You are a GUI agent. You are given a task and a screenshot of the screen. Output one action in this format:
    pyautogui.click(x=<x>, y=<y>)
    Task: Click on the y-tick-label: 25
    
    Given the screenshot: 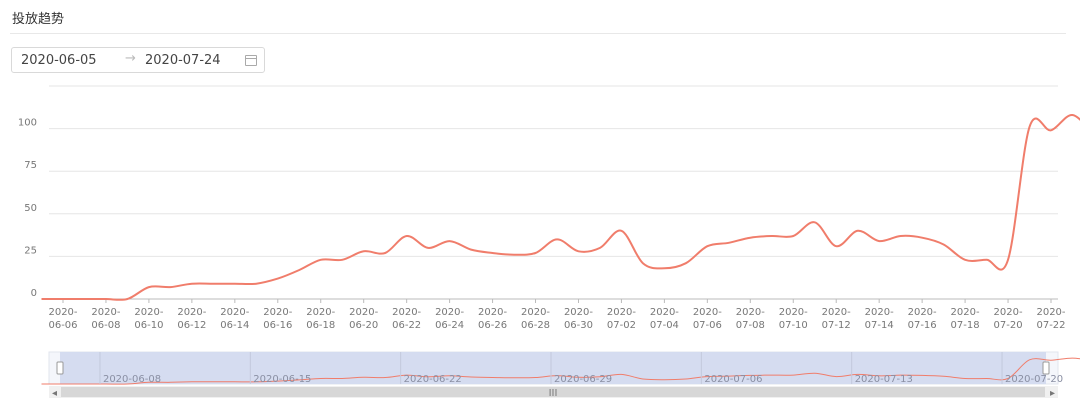 What is the action you would take?
    pyautogui.click(x=30, y=250)
    